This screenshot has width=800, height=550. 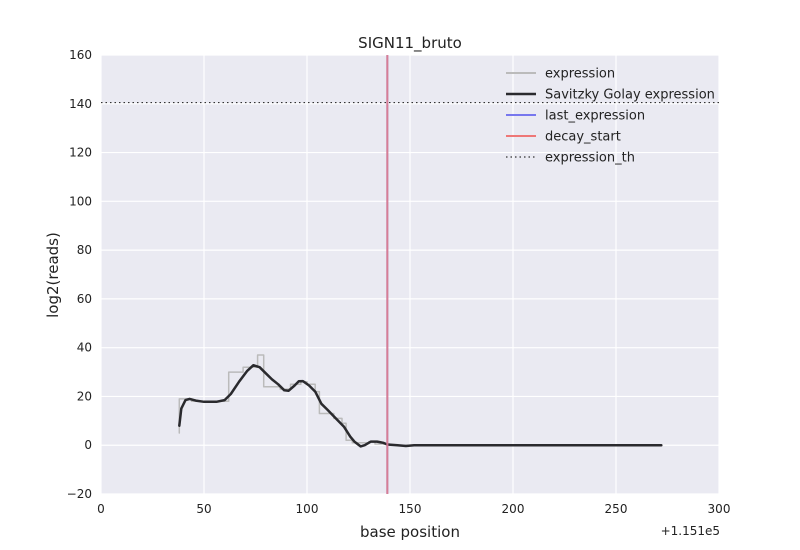 I want to click on y-tick-label: 20, so click(x=84, y=396).